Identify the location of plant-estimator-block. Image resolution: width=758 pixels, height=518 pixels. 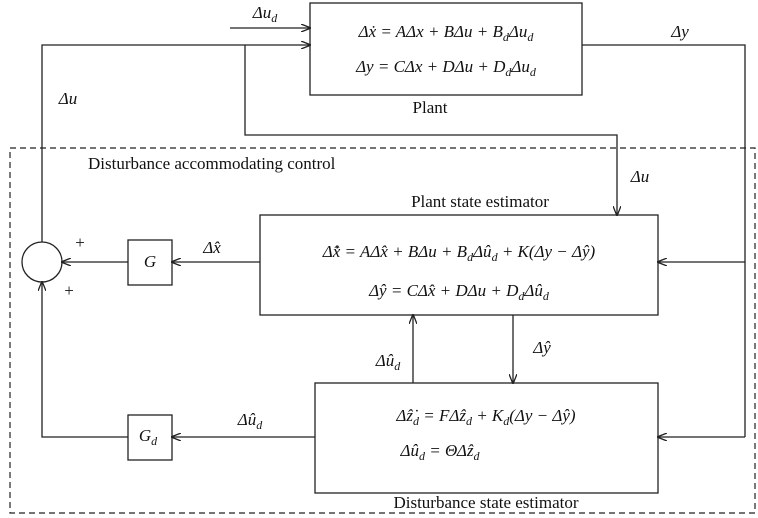
(459, 265).